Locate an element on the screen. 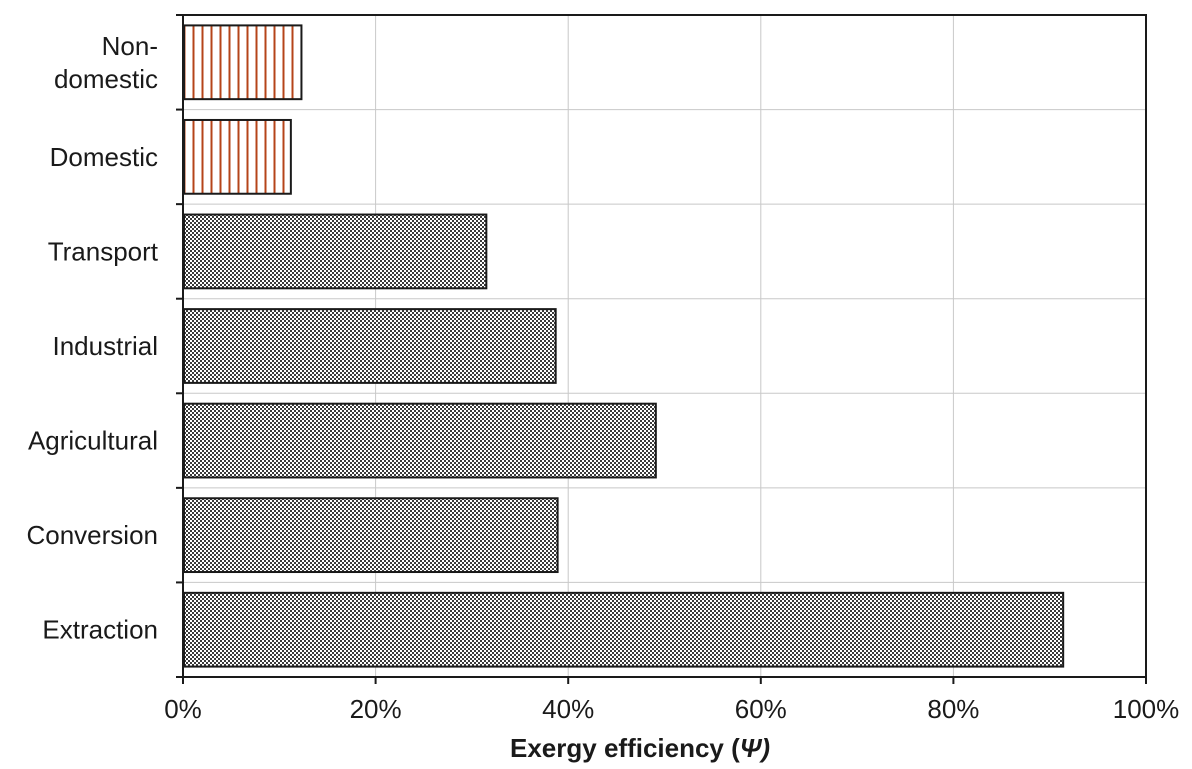 This screenshot has width=1192, height=769. y-category-label-line: Domestic is located at coordinates (104, 157).